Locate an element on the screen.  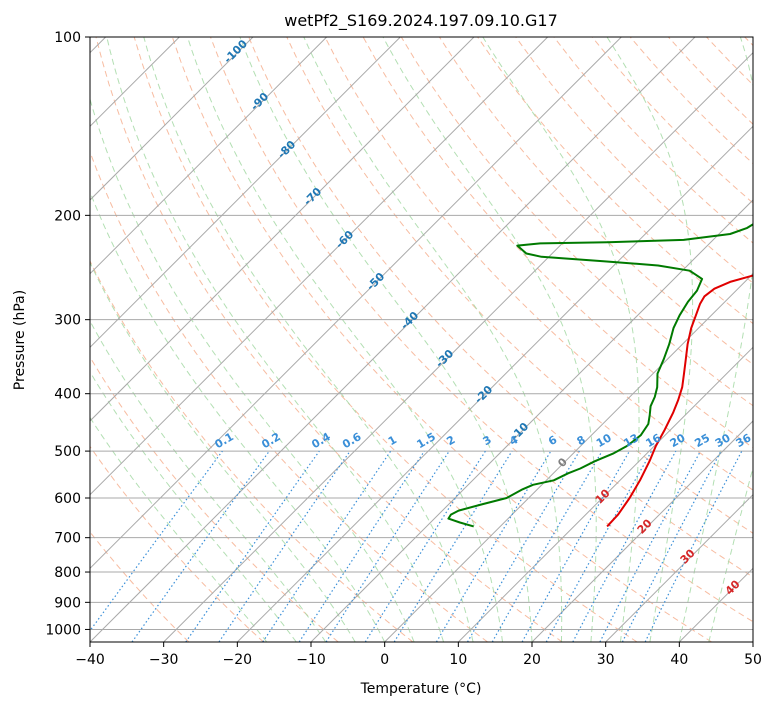
dry-adiabat-label: 0 is located at coordinates (562, 462).